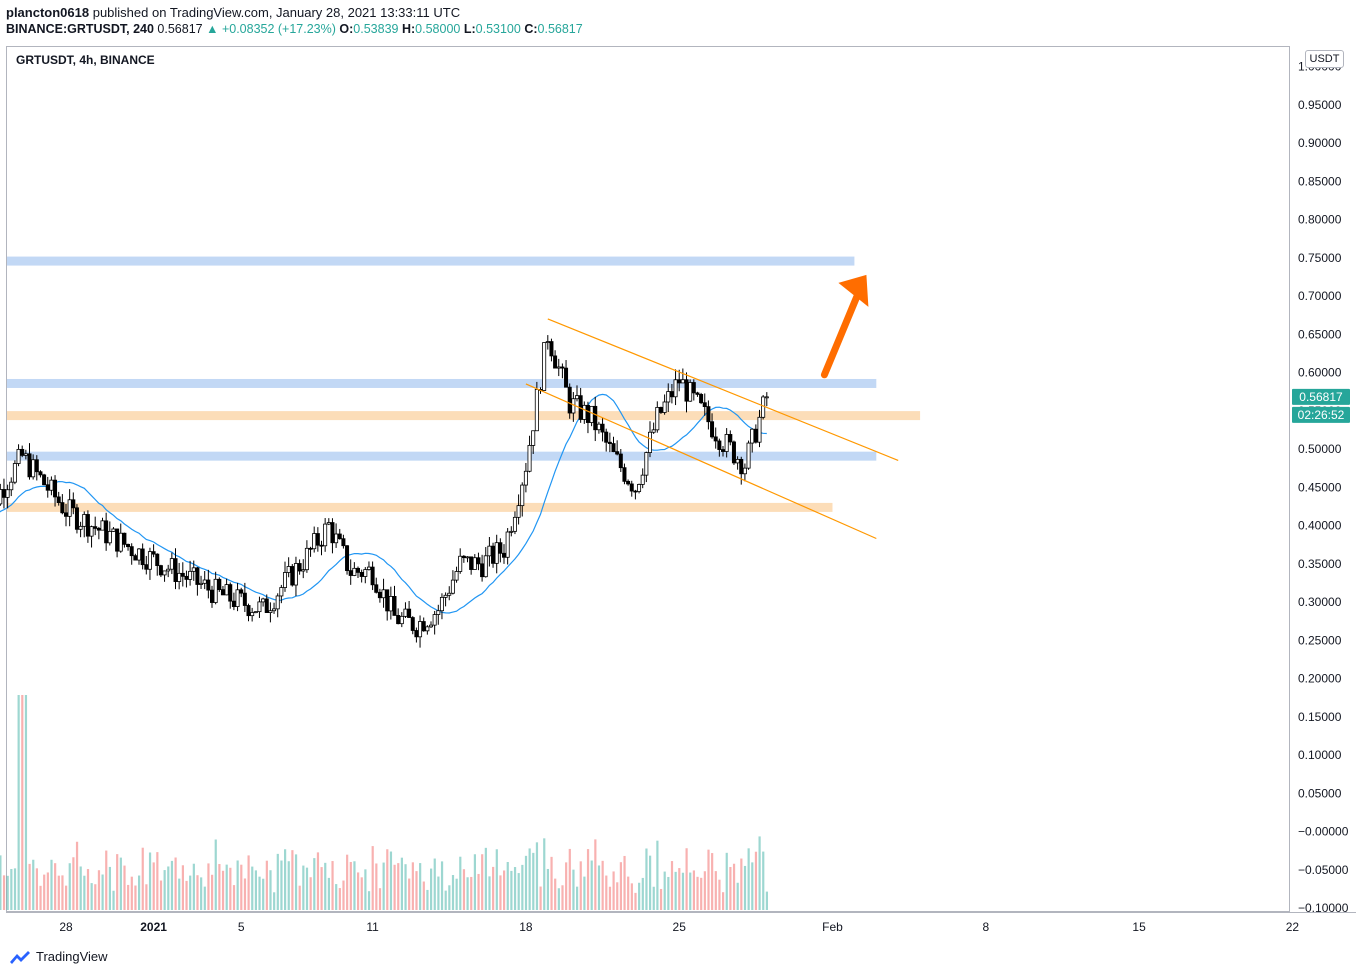  I want to click on low-label: L:, so click(469, 29).